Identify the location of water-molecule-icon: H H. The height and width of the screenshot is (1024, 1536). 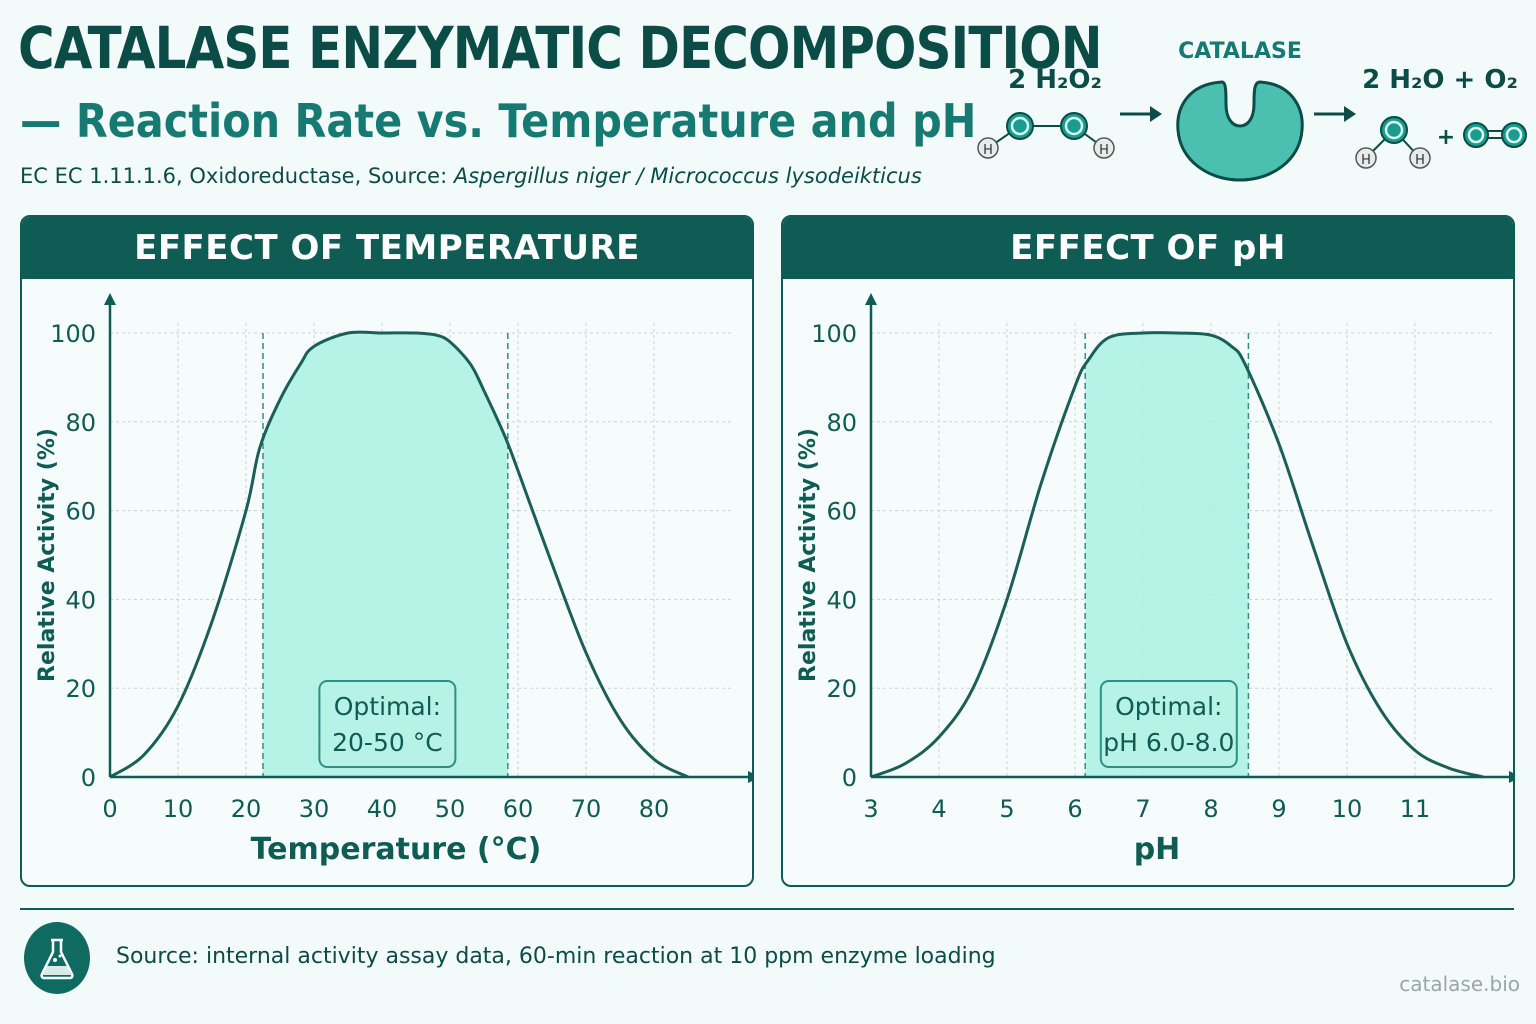
(1393, 142).